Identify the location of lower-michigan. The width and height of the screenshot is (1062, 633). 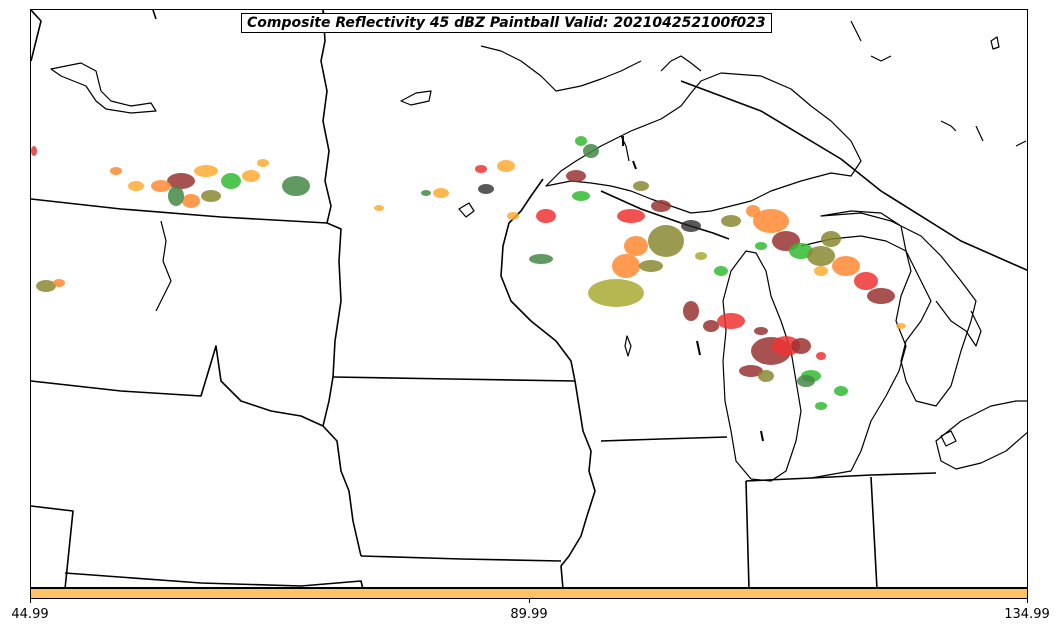
(856, 357).